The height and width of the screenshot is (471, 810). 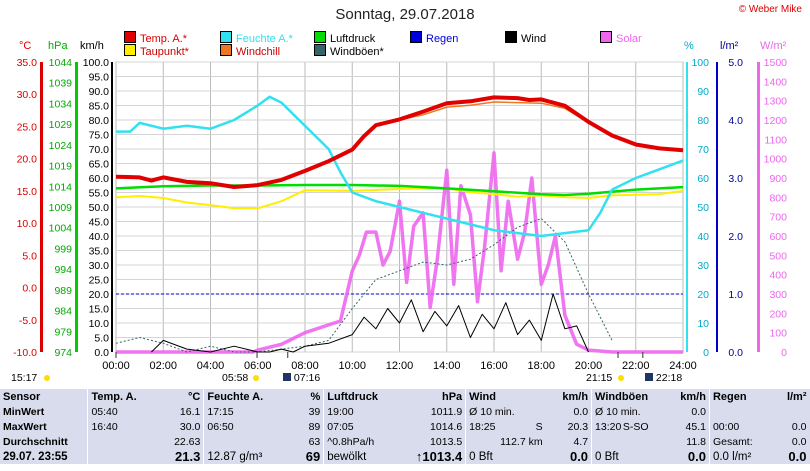 What do you see at coordinates (434, 38) in the screenshot?
I see `legend-item: Regen` at bounding box center [434, 38].